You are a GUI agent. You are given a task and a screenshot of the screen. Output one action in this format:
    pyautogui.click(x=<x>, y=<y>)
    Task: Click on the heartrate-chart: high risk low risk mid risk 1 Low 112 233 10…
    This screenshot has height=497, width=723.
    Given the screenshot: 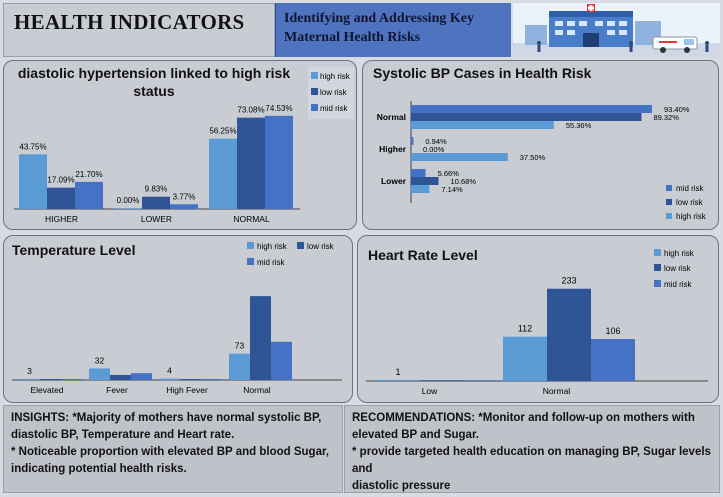 What is the action you would take?
    pyautogui.click(x=537, y=322)
    